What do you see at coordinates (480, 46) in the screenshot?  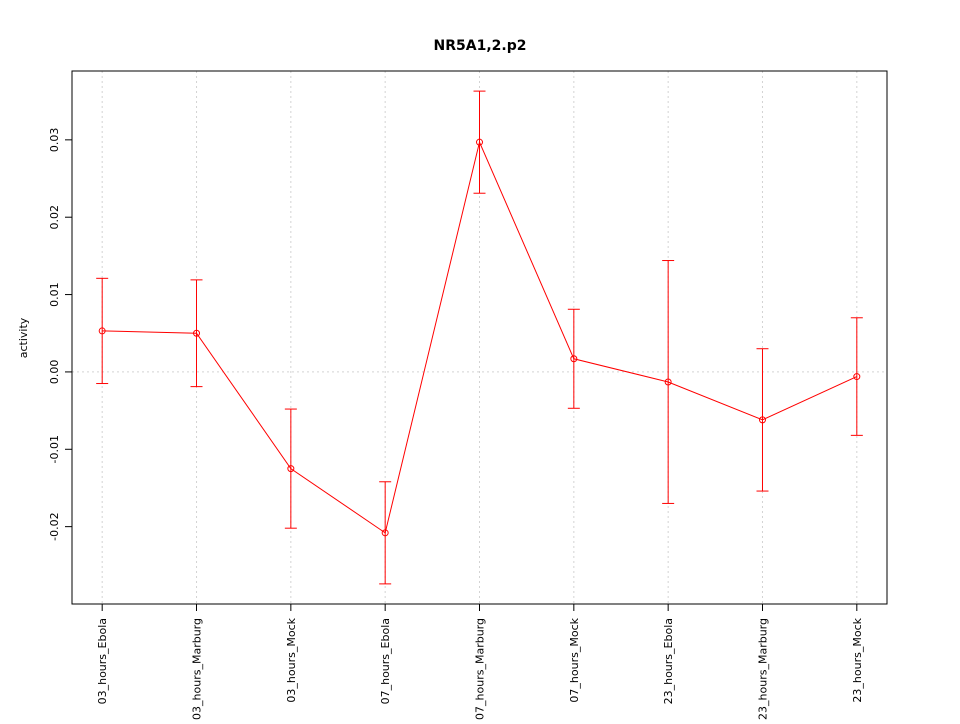 I see `chart-title: NR5A1,2.p2` at bounding box center [480, 46].